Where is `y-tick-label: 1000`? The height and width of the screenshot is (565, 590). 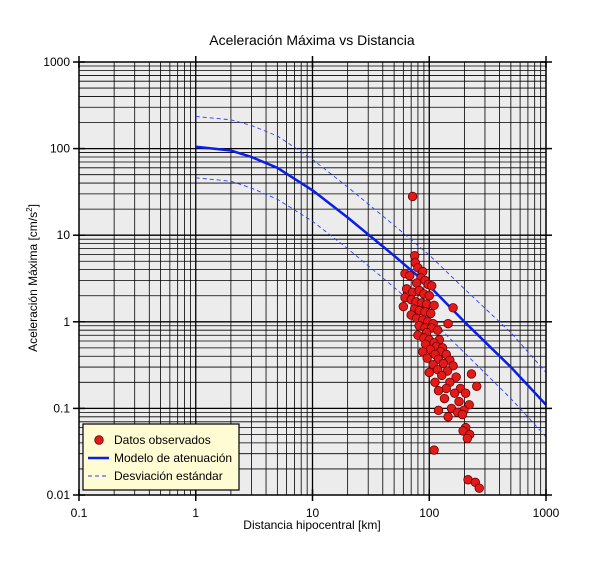 y-tick-label: 1000 is located at coordinates (56, 62).